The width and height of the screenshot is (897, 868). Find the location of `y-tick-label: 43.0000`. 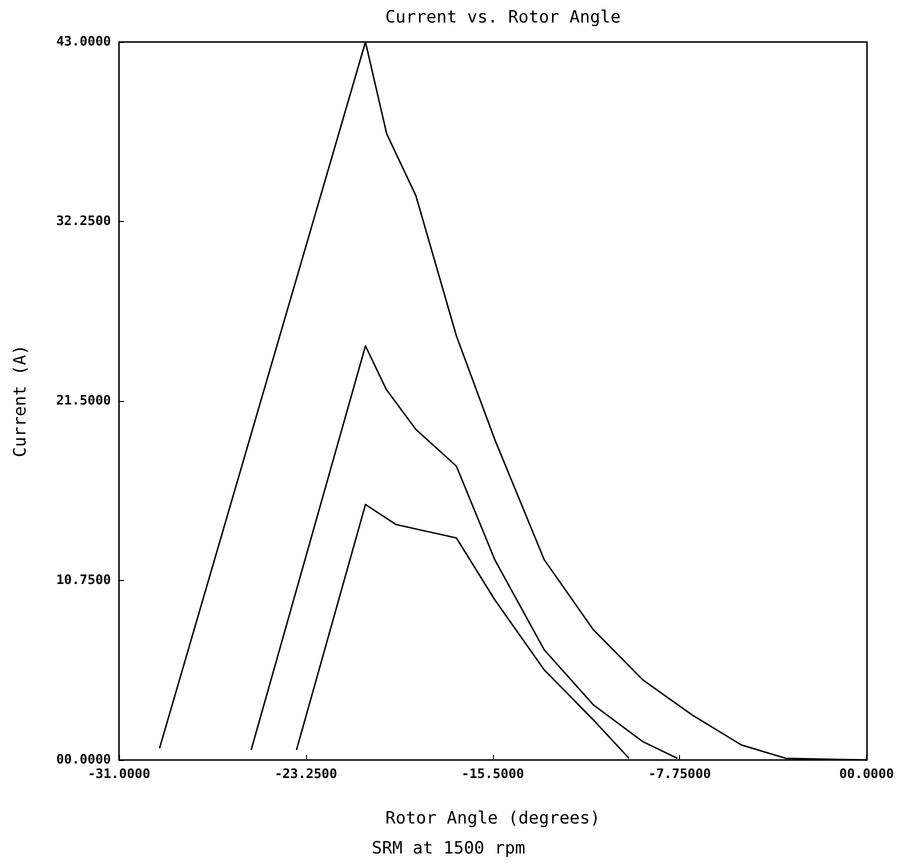

y-tick-label: 43.0000 is located at coordinates (84, 42).